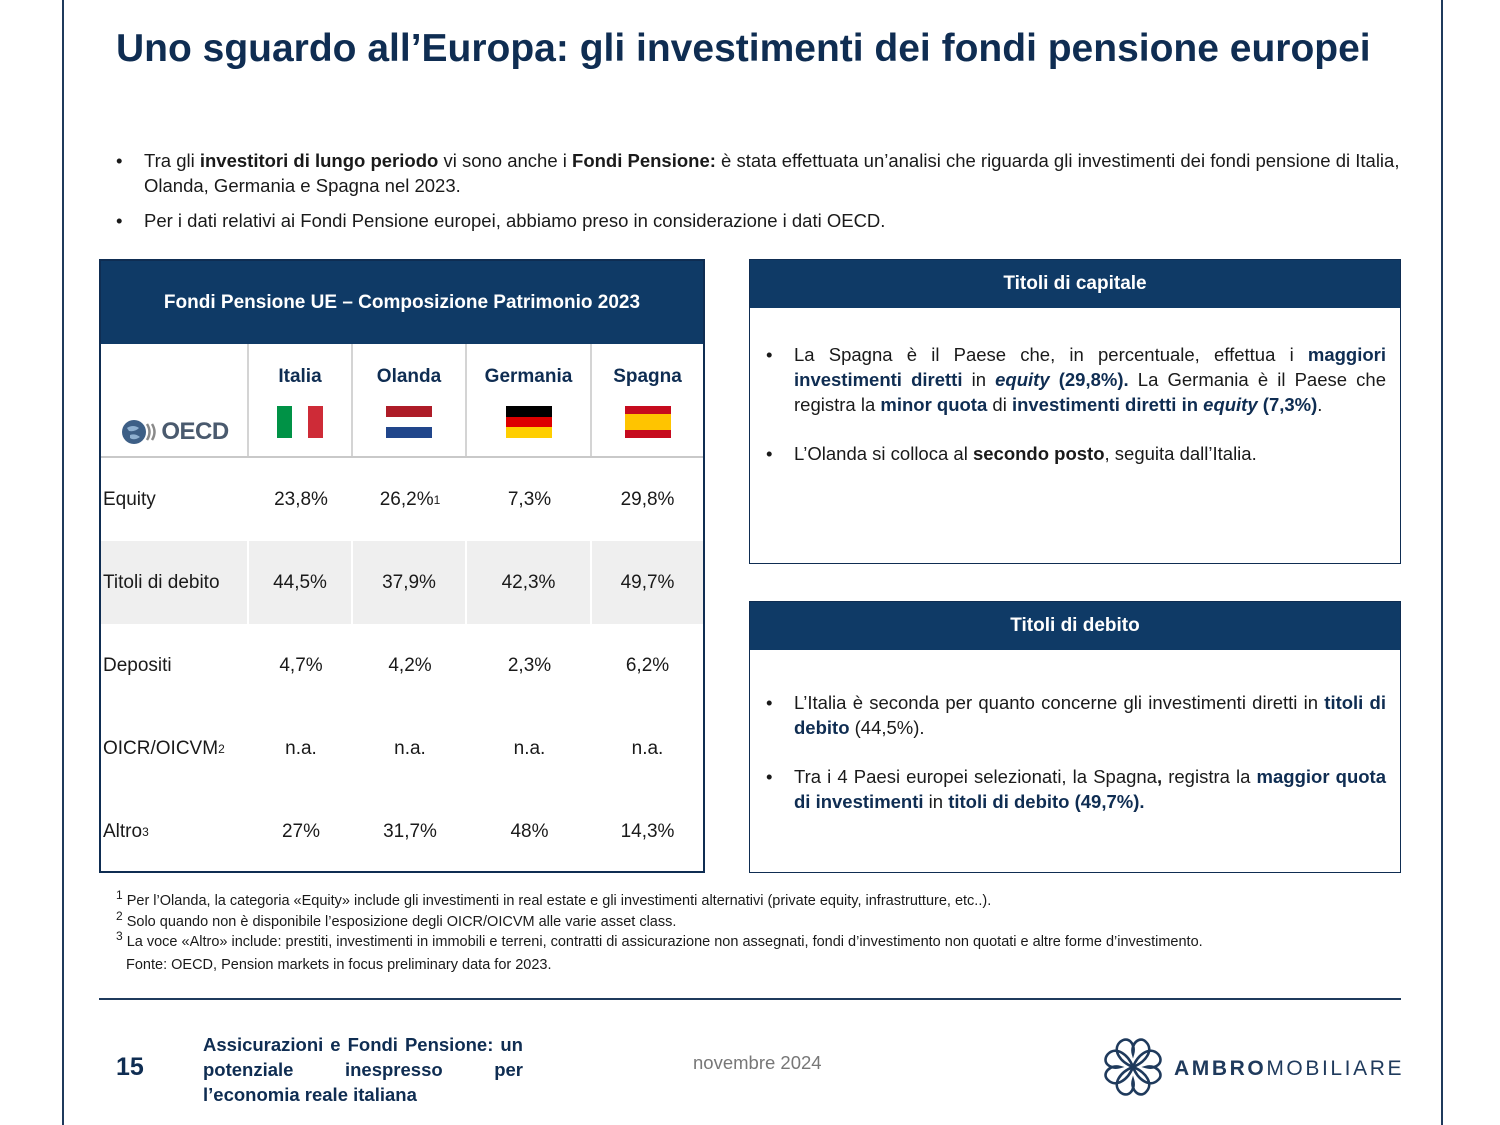 Image resolution: width=1500 pixels, height=1125 pixels. I want to click on row-label: Depositi, so click(137, 665).